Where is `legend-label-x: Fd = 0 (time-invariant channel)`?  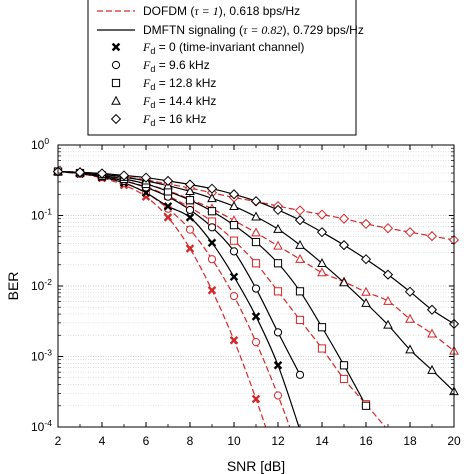
legend-label-x: Fd = 0 (time-invariant channel) is located at coordinates (223, 48).